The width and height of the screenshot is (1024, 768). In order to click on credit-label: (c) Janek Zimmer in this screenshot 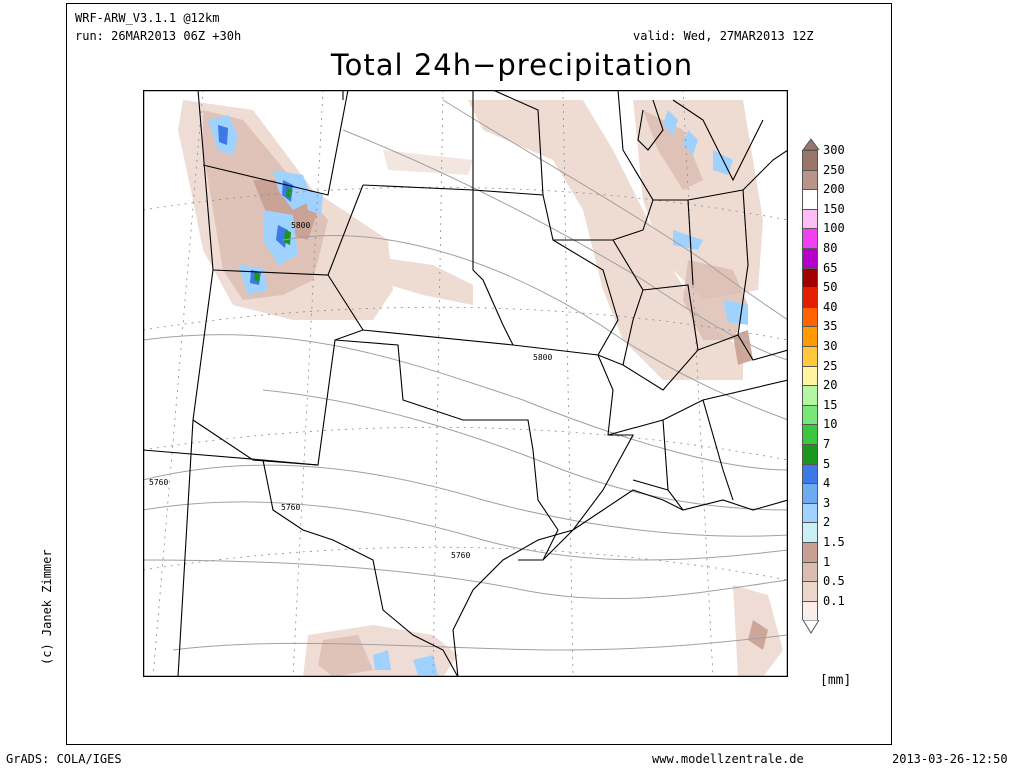, I will do `click(47, 607)`.